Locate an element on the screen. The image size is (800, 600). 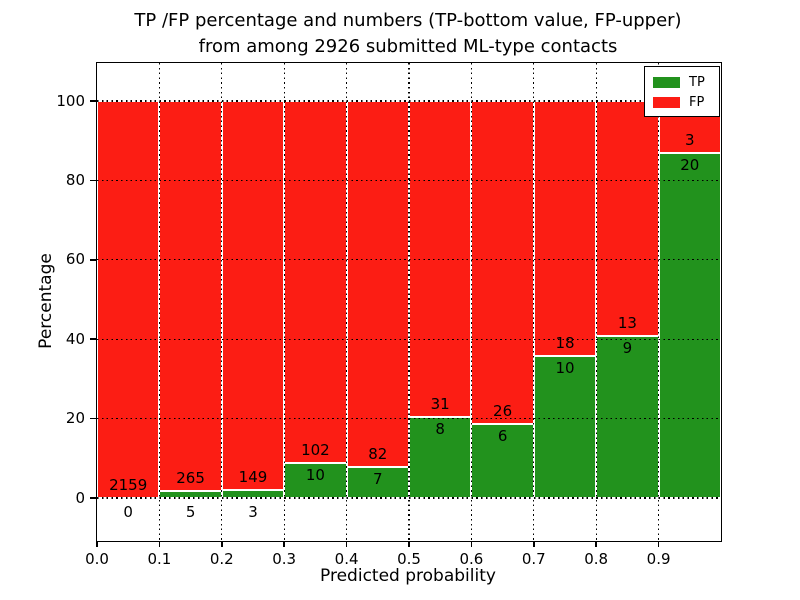
bar-count-label-tp: 7 is located at coordinates (378, 478).